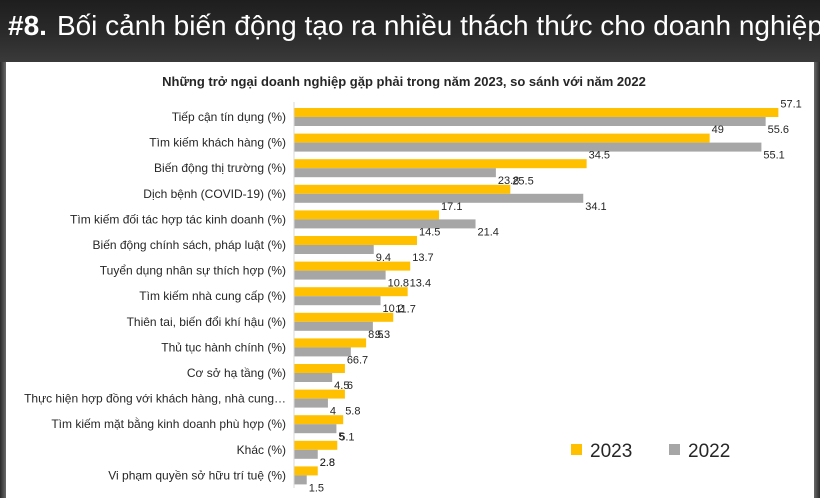  I want to click on category-row: Khác (%) 5.1 2.8, so click(296, 450).